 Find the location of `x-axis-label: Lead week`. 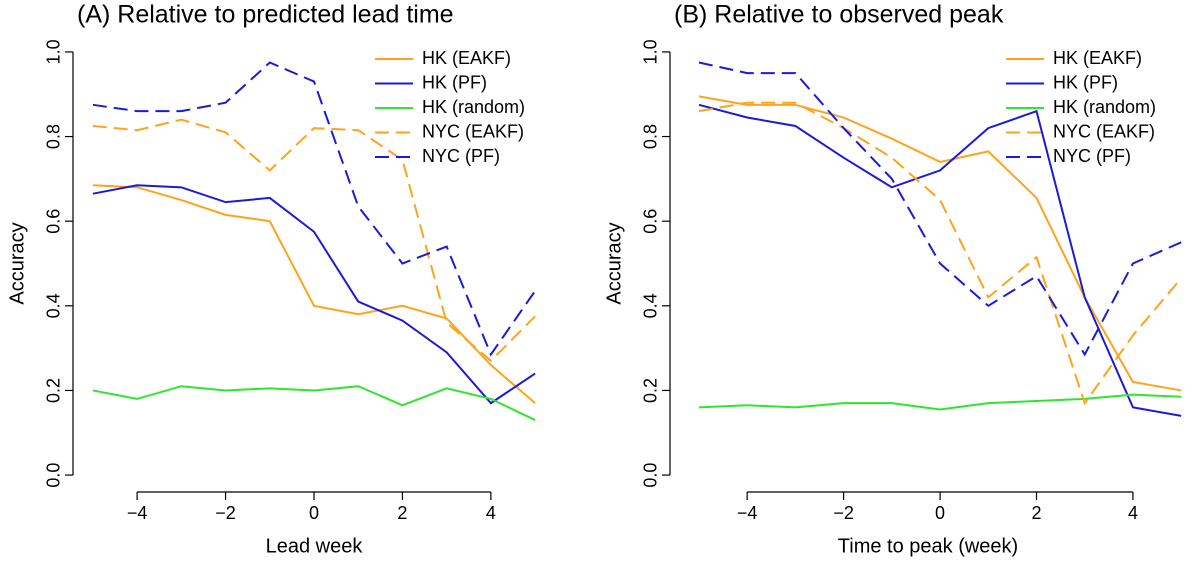

x-axis-label: Lead week is located at coordinates (315, 546).